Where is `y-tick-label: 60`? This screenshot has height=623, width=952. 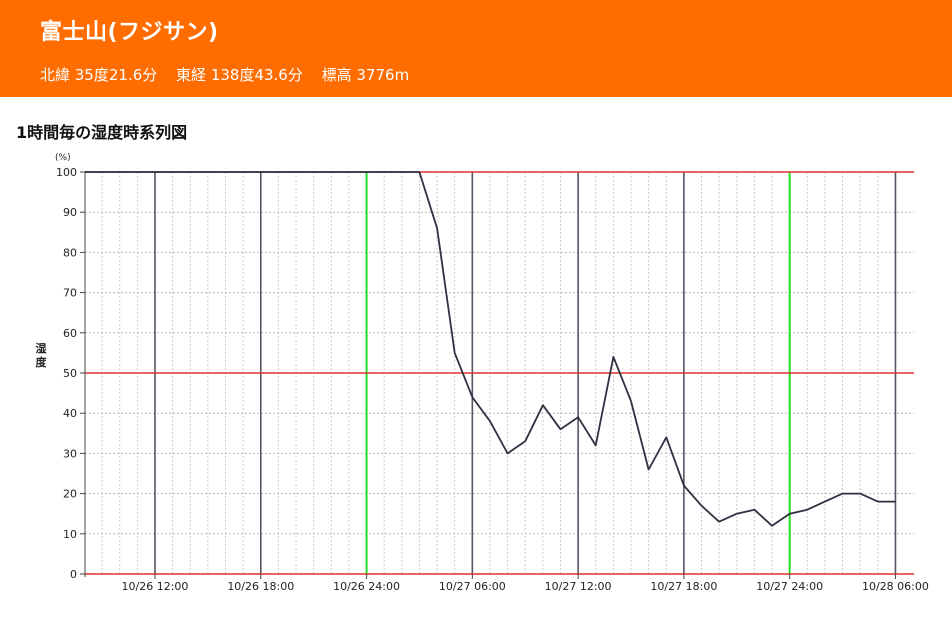
y-tick-label: 60 is located at coordinates (70, 333).